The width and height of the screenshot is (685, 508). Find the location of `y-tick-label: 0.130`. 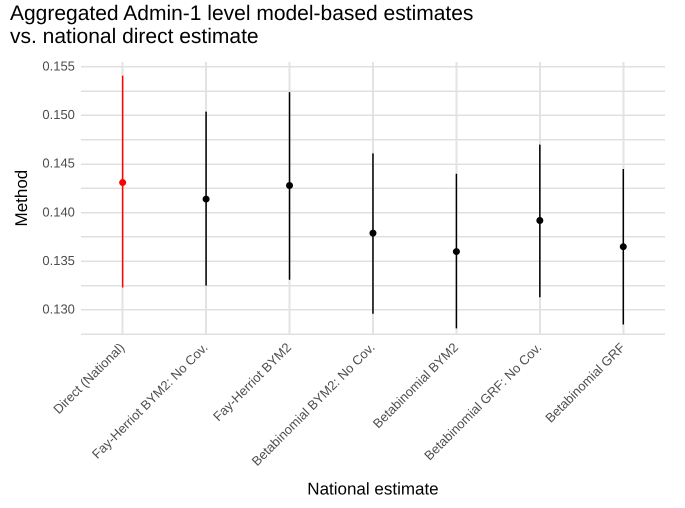

y-tick-label: 0.130 is located at coordinates (58, 308).